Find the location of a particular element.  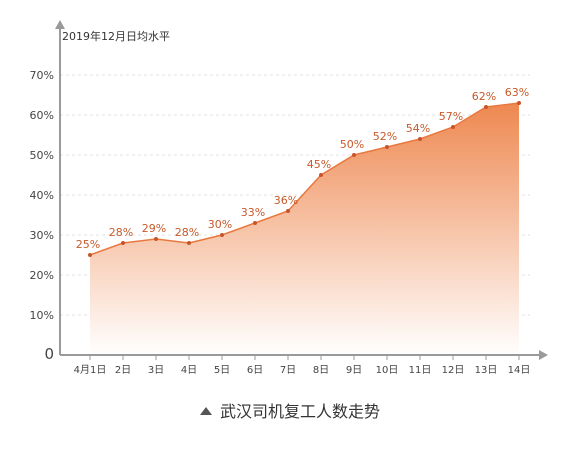

x-tick-label: 3日 is located at coordinates (156, 370).